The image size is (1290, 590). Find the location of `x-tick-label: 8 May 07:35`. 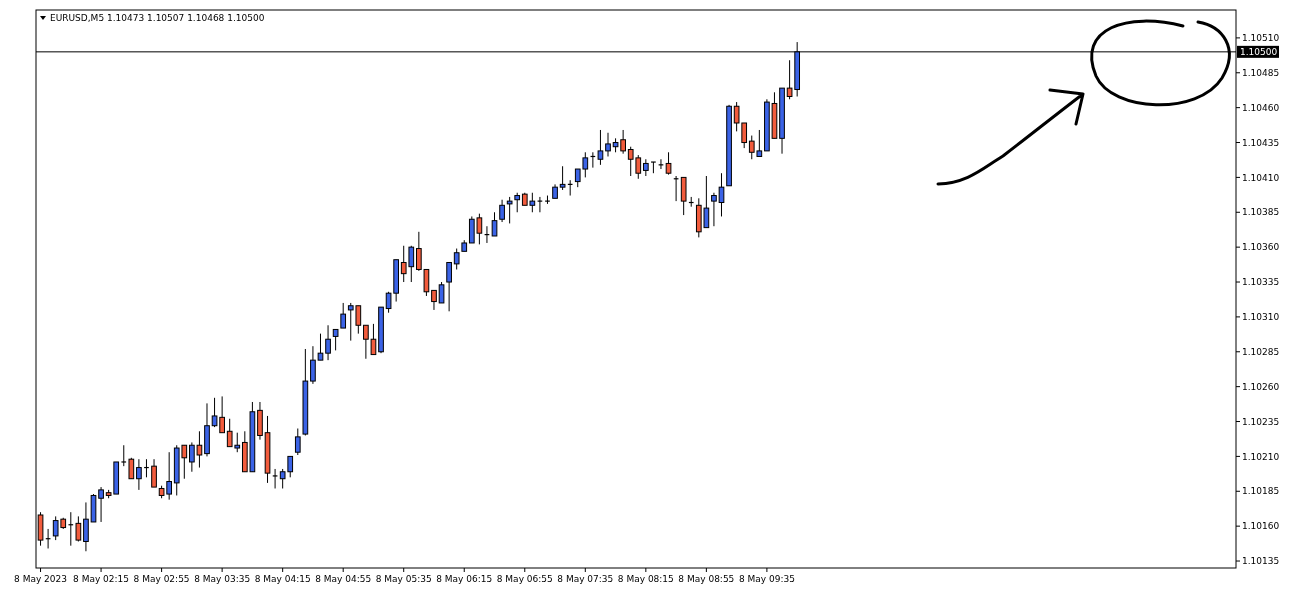

x-tick-label: 8 May 07:35 is located at coordinates (585, 579).